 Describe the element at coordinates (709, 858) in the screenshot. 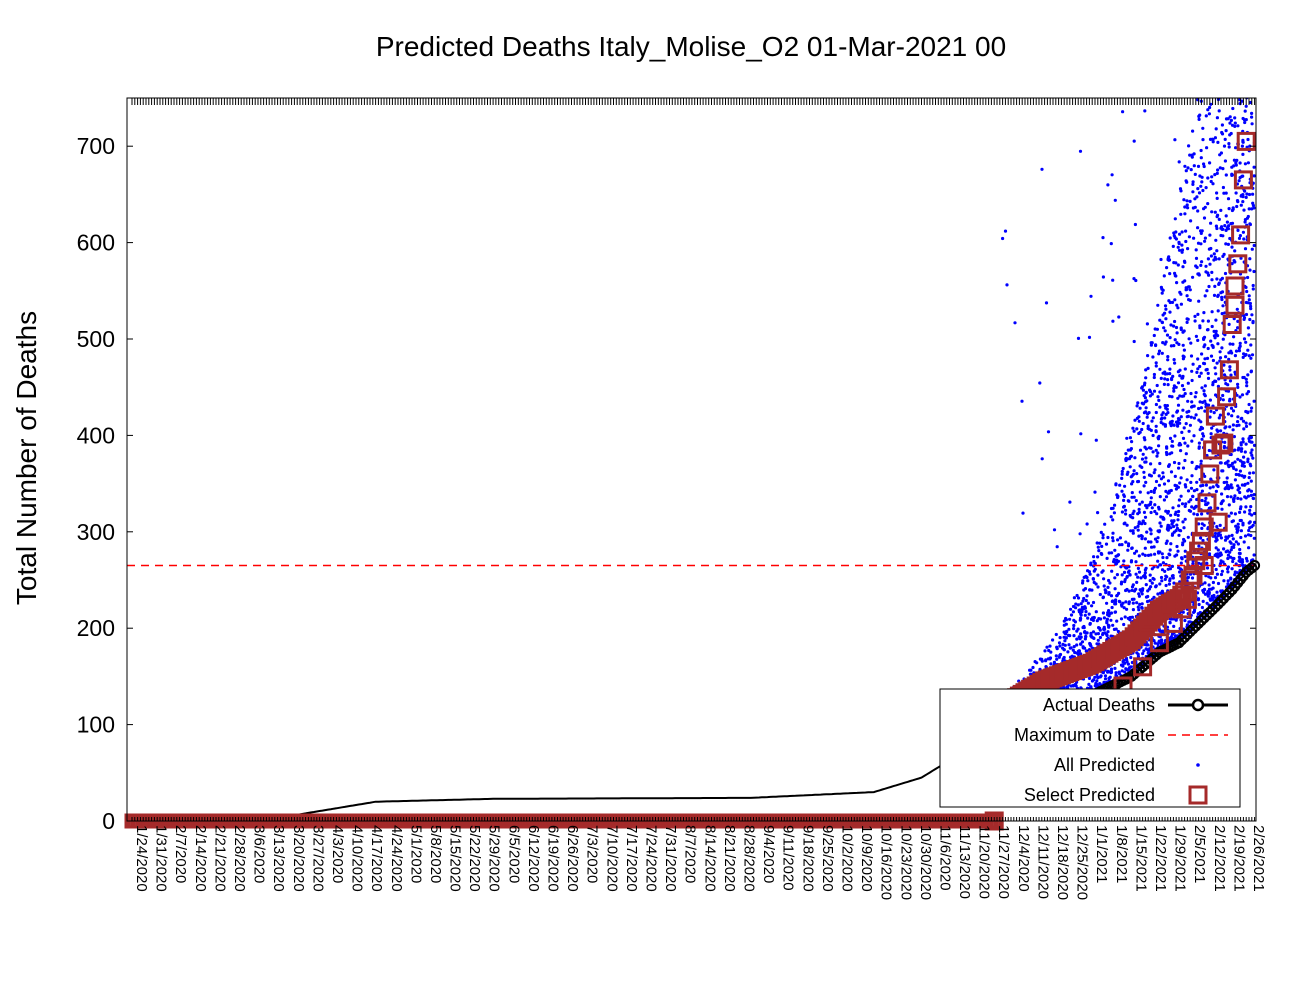

I see `x-tick-label: 8/14/2020` at that location.